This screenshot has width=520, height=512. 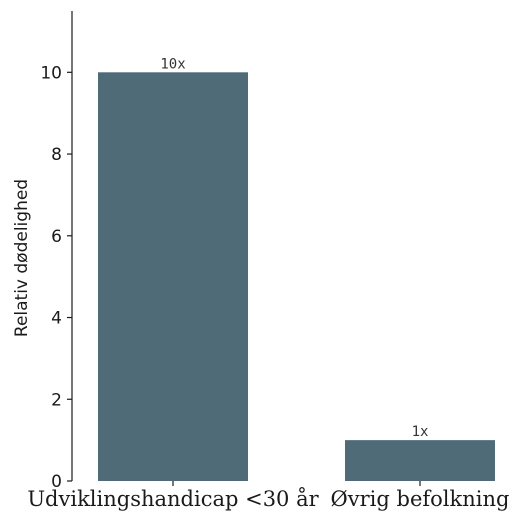 I want to click on y-tick-label: 6, so click(x=56, y=237).